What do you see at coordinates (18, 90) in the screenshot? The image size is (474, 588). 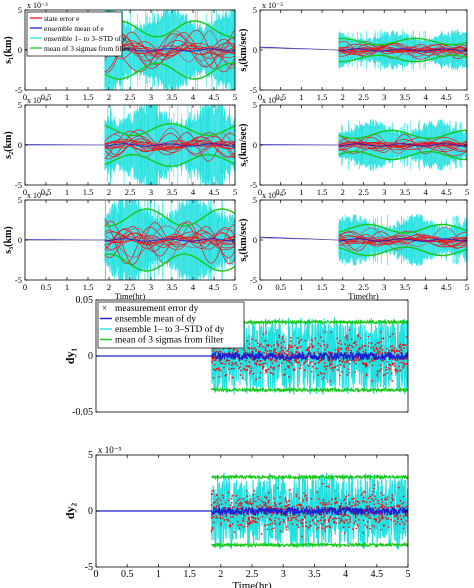 I see `y-tick-label: -5` at bounding box center [18, 90].